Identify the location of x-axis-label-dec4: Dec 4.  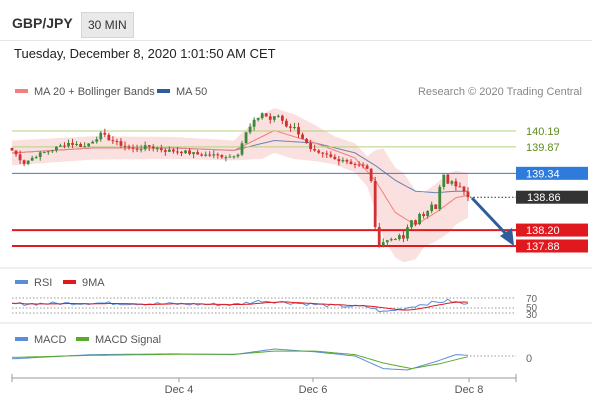
(179, 390).